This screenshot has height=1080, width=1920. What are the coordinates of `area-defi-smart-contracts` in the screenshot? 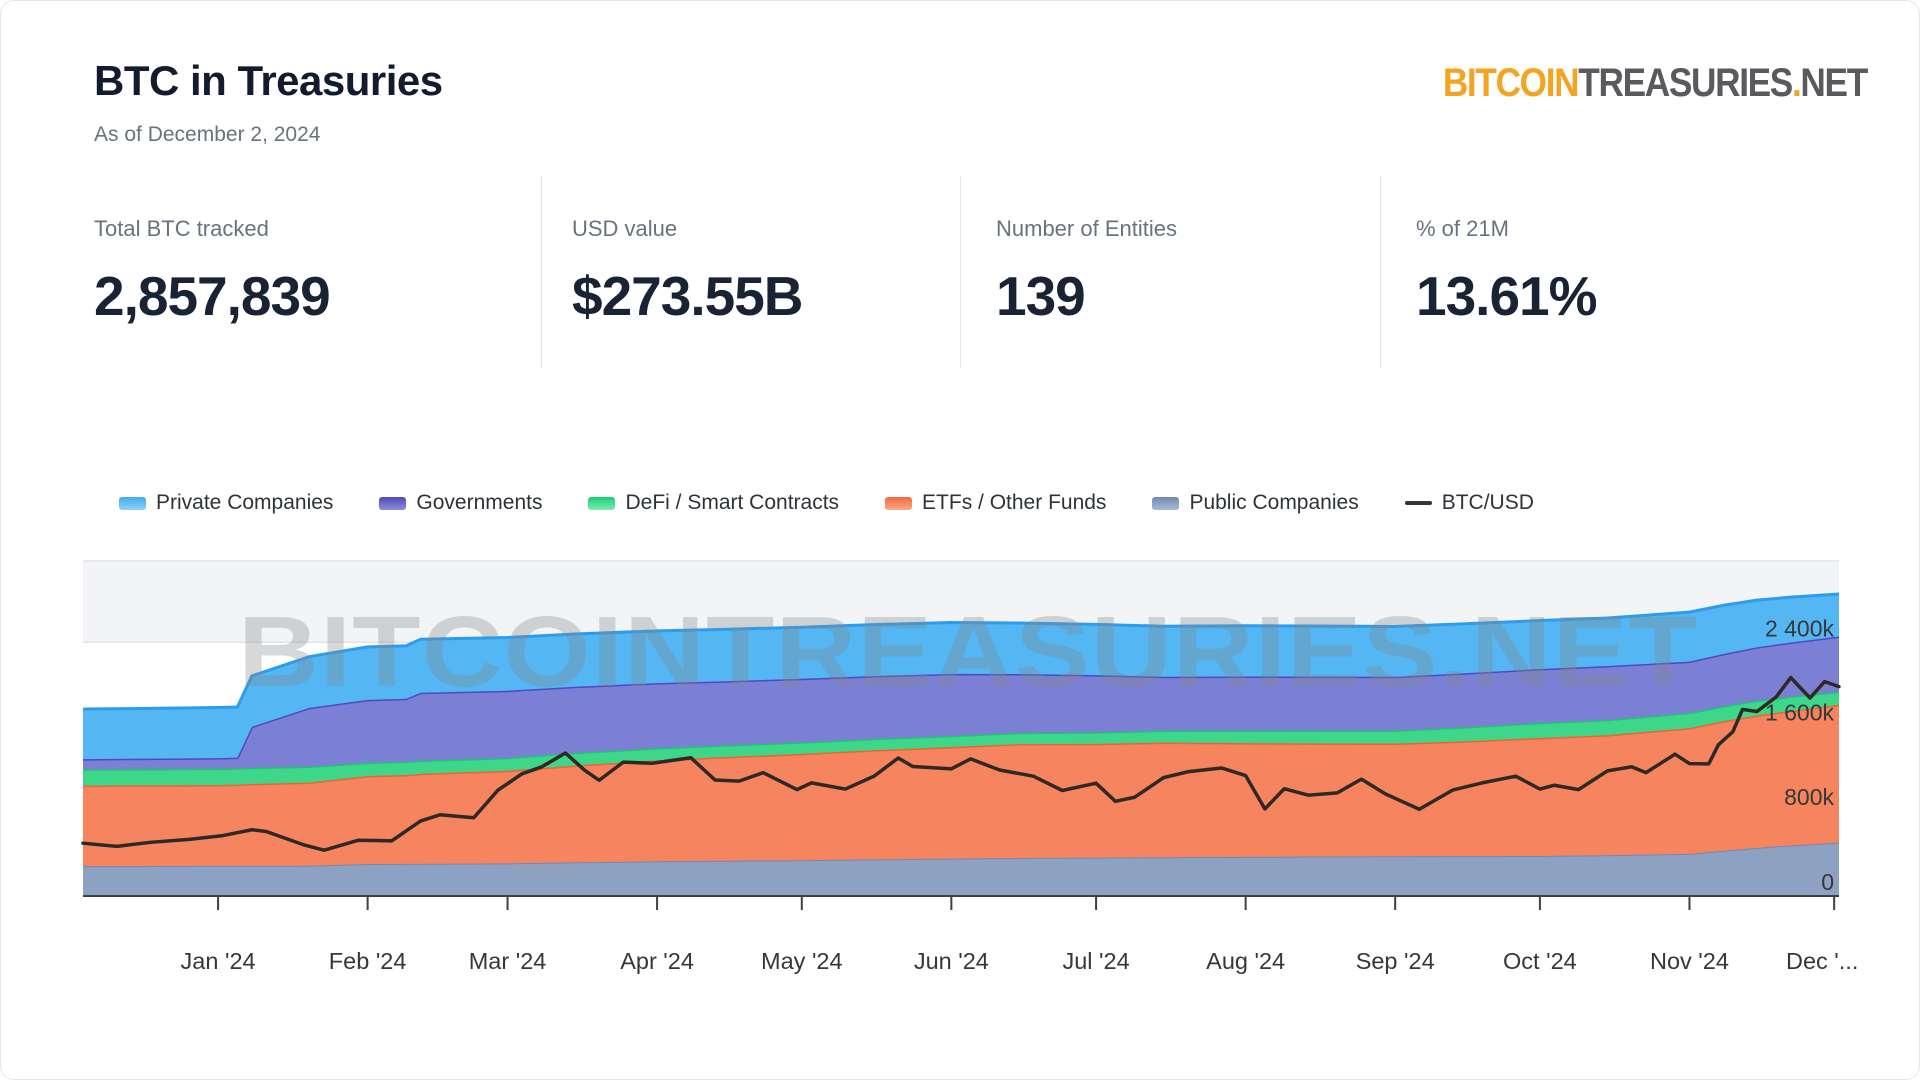 It's located at (961, 738).